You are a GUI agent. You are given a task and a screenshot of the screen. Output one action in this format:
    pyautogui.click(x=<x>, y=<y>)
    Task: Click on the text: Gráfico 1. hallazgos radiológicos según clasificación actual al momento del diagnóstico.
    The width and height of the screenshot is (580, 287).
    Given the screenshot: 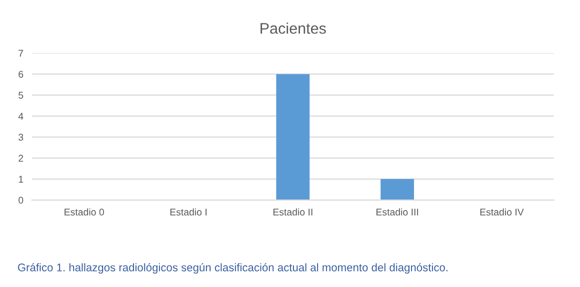 What is the action you would take?
    pyautogui.click(x=233, y=268)
    